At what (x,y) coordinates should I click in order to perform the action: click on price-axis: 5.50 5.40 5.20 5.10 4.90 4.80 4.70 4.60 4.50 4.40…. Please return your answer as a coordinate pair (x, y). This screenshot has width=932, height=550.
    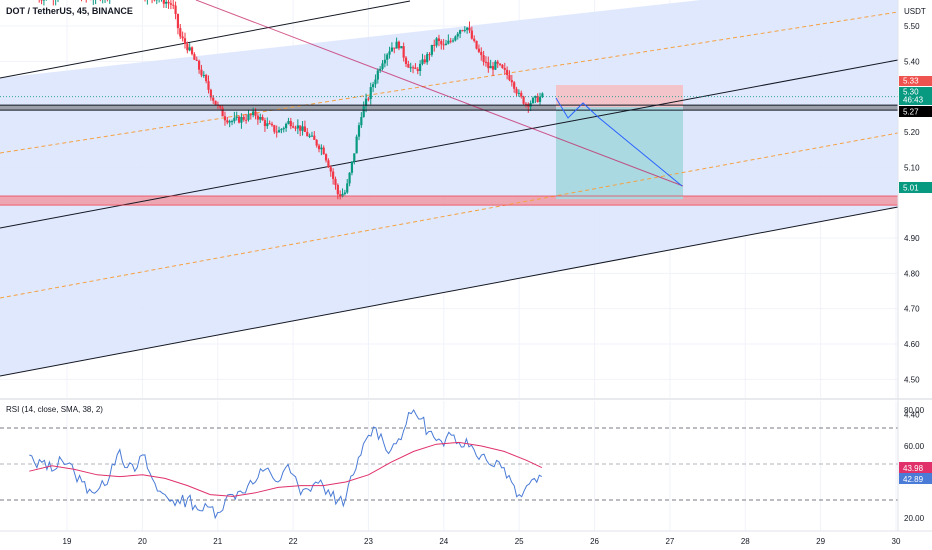
    Looking at the image, I should click on (914, 272).